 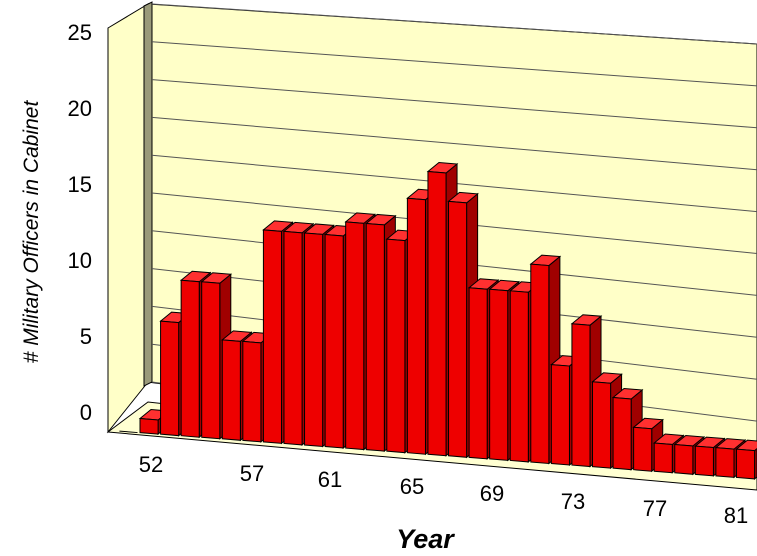 I want to click on y-tick-label: 20, so click(x=80, y=108).